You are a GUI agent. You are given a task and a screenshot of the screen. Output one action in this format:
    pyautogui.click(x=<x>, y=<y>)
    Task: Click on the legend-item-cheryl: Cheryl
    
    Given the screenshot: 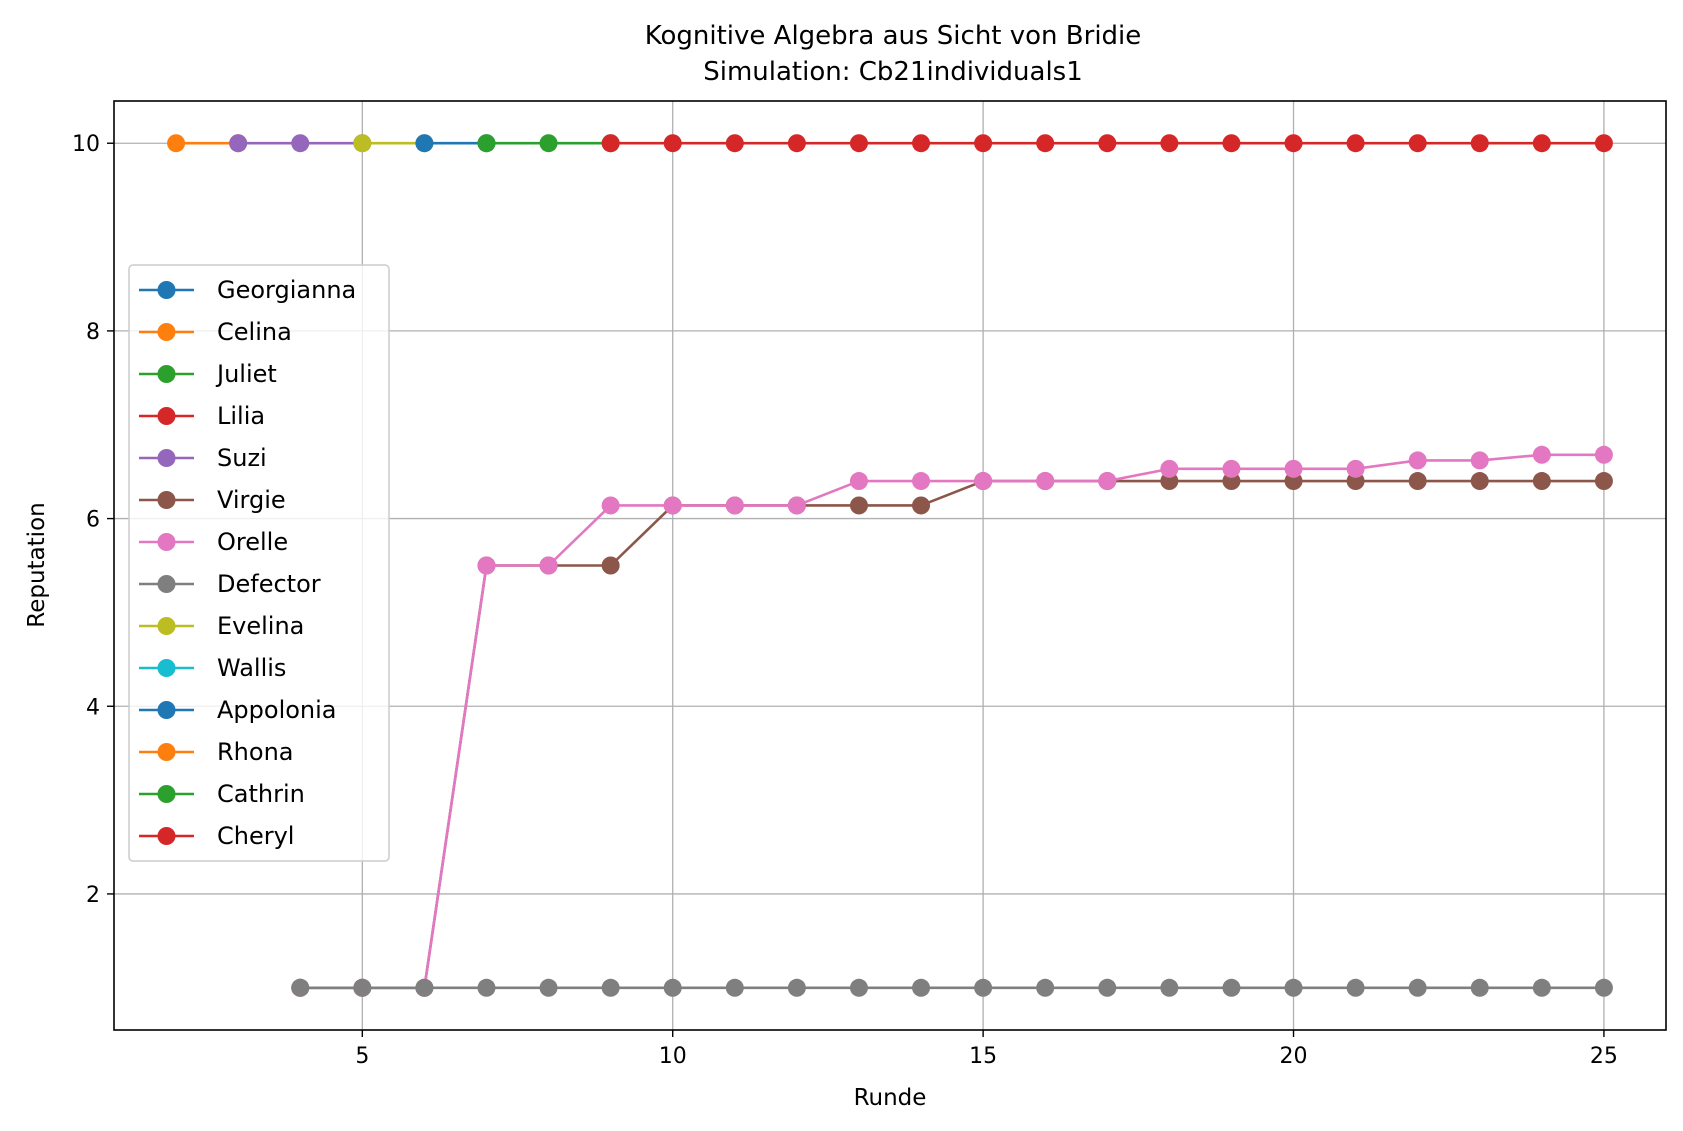 What is the action you would take?
    pyautogui.click(x=216, y=836)
    